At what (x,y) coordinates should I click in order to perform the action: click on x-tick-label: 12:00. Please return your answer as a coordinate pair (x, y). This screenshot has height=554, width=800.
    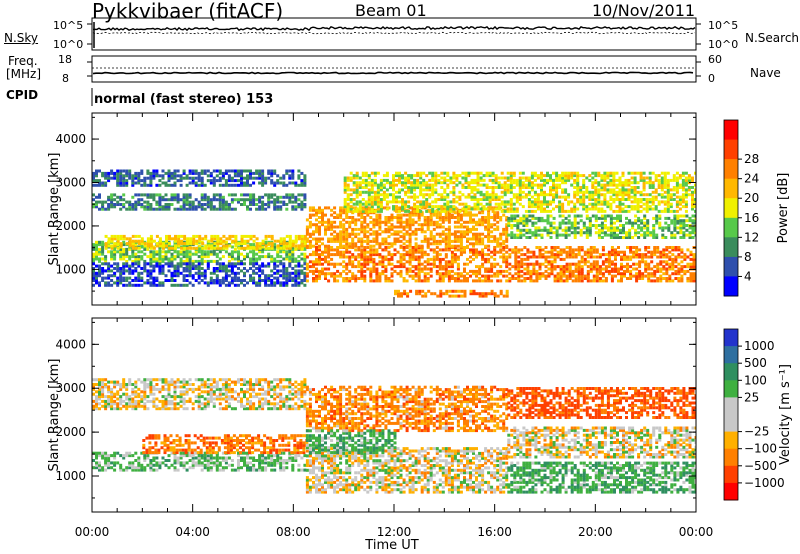
    Looking at the image, I should click on (394, 532).